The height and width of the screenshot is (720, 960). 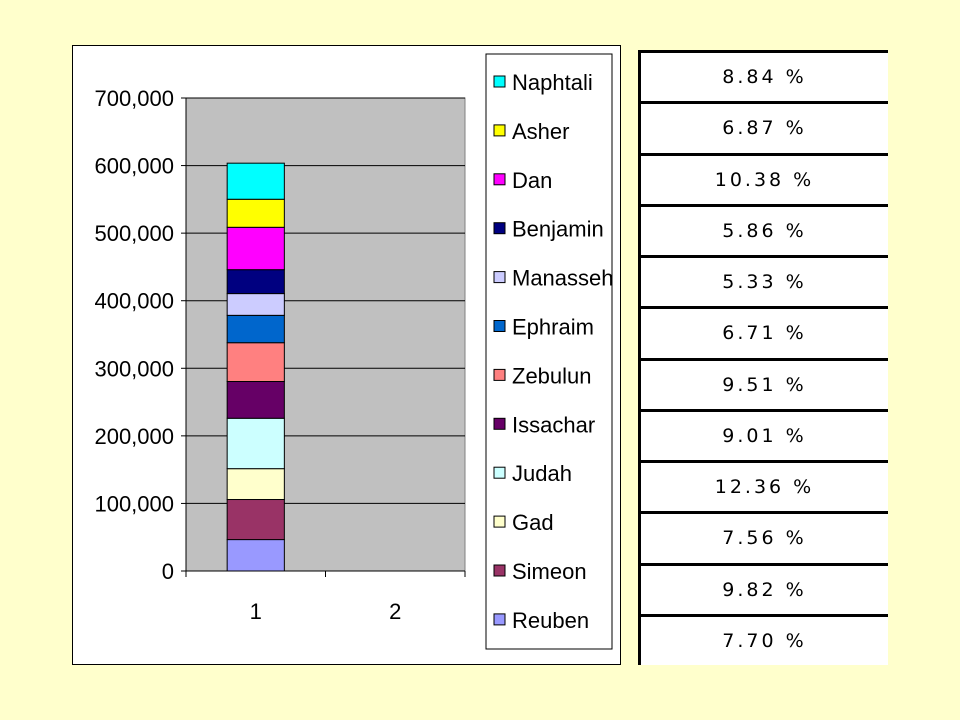 I want to click on percentage-cell: 5.86 %, so click(x=764, y=230).